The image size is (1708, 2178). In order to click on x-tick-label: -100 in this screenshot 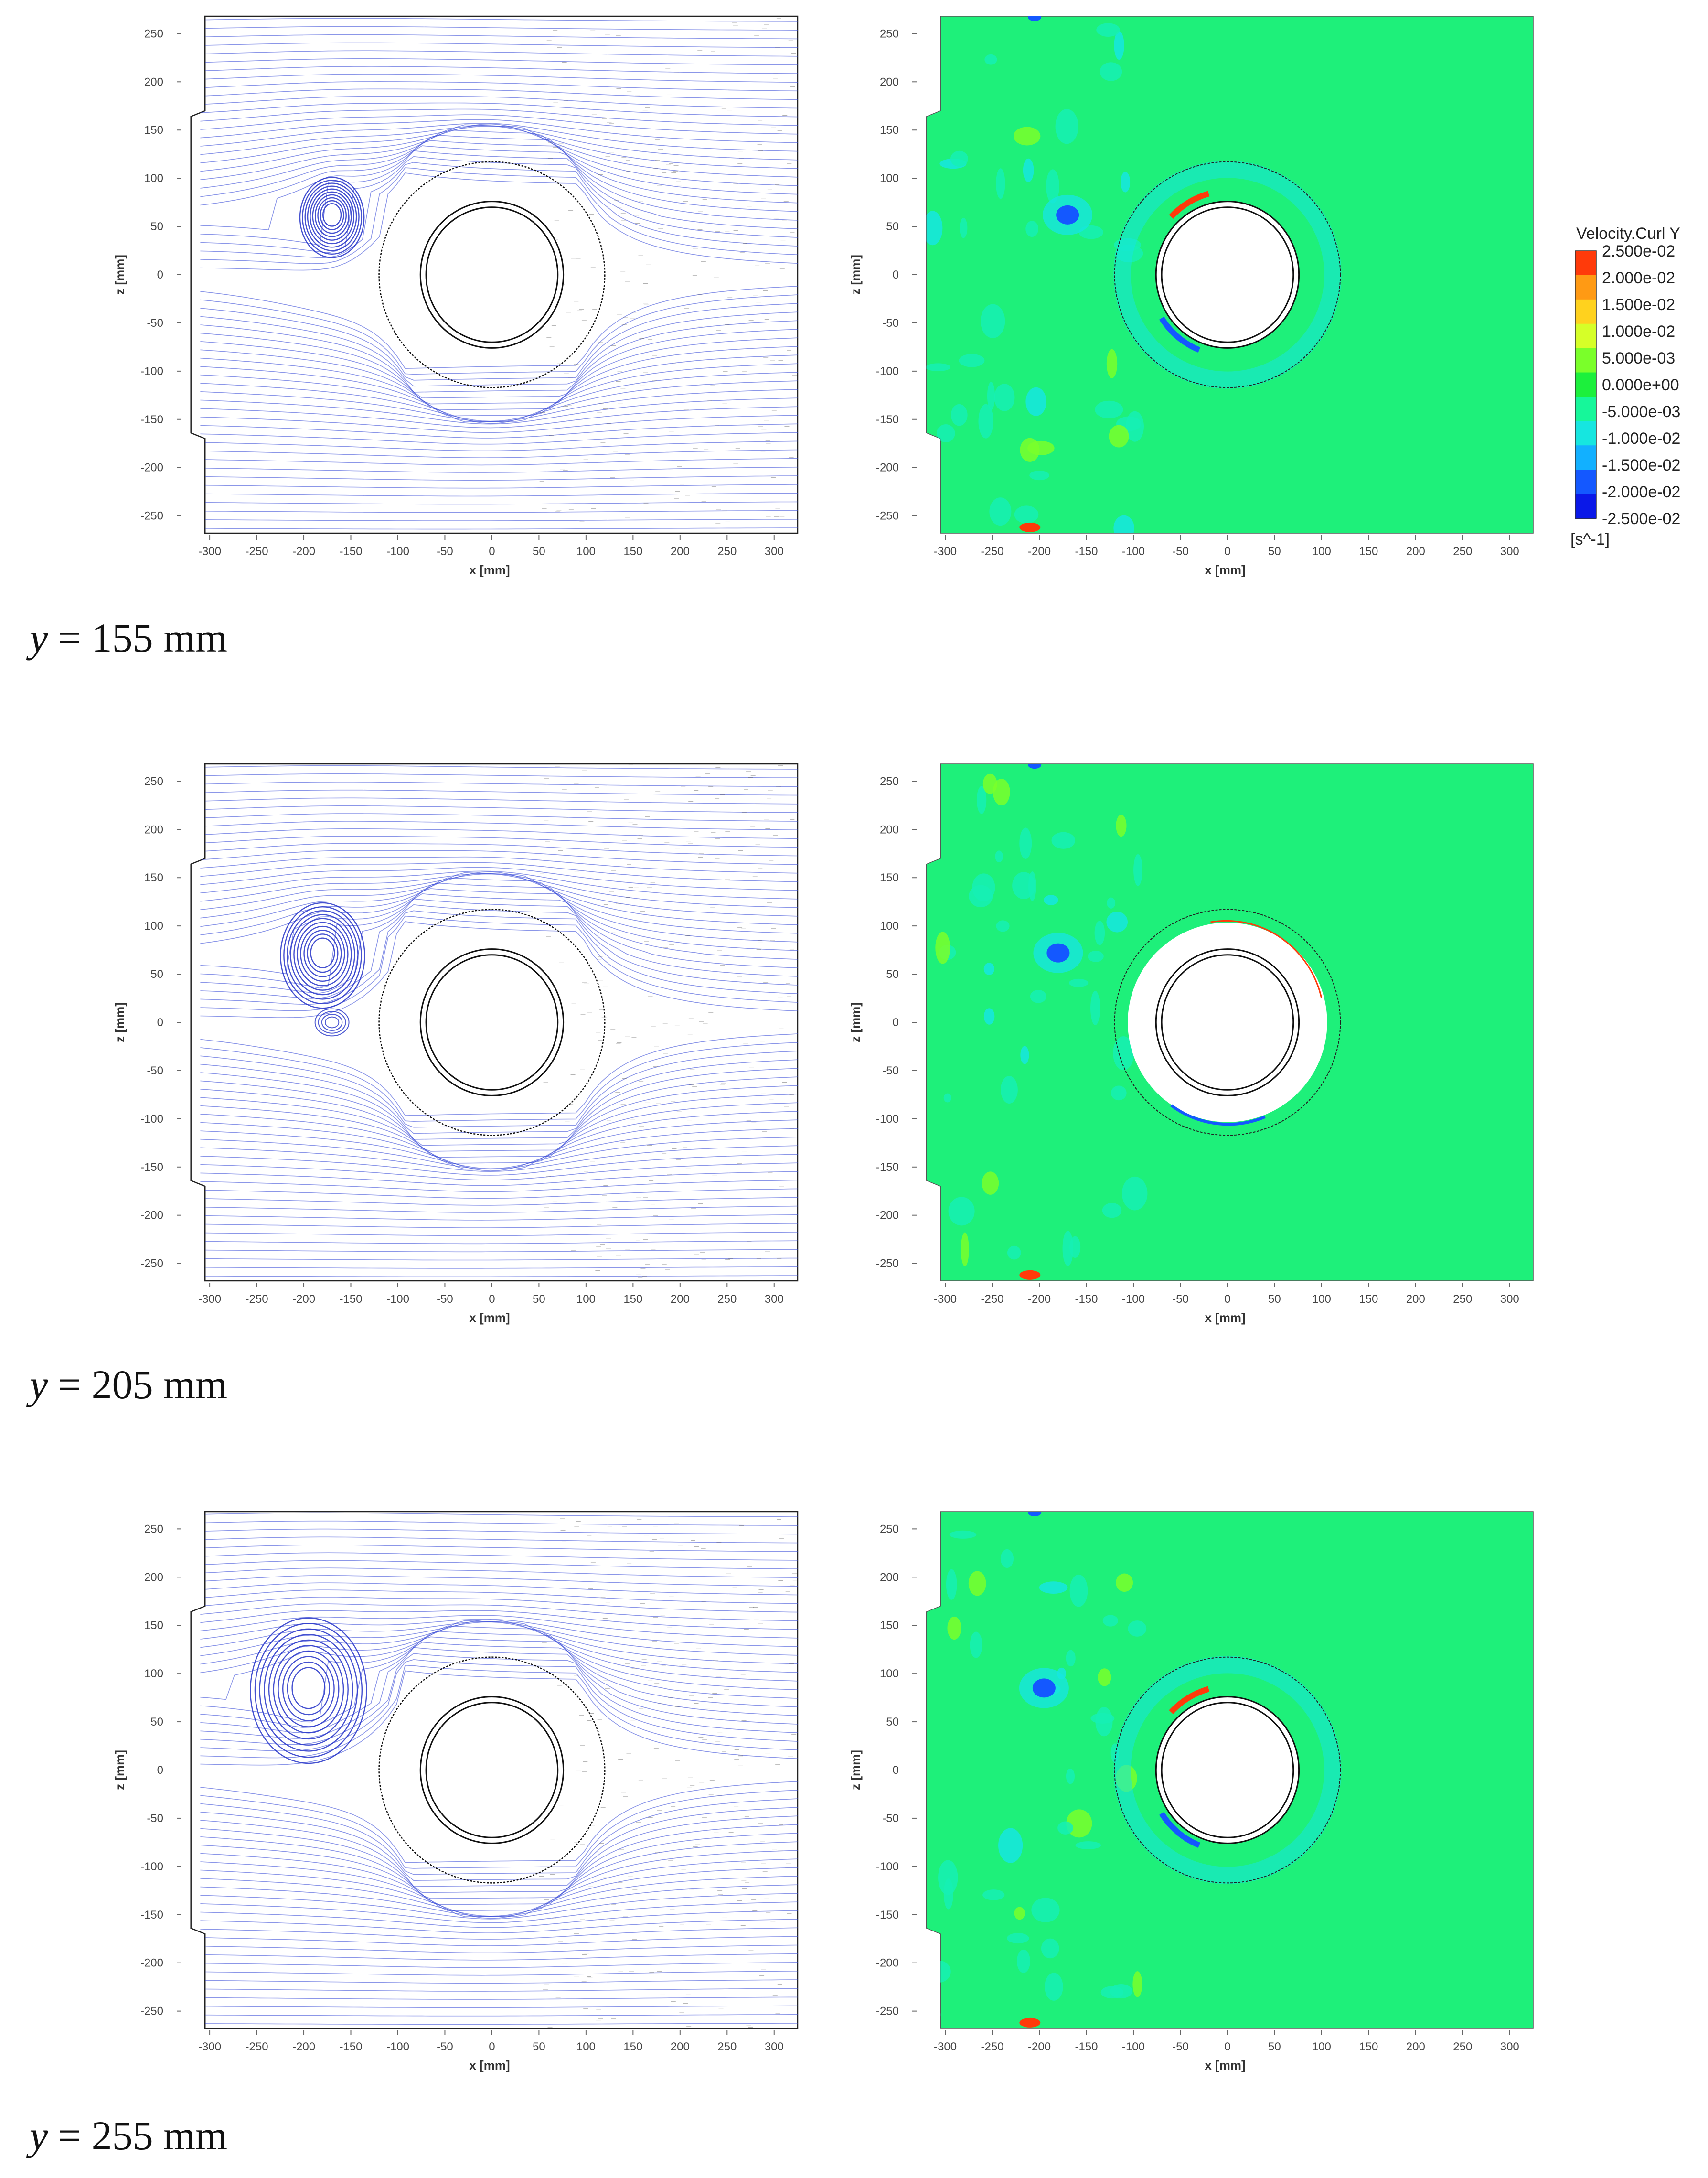, I will do `click(397, 2046)`.